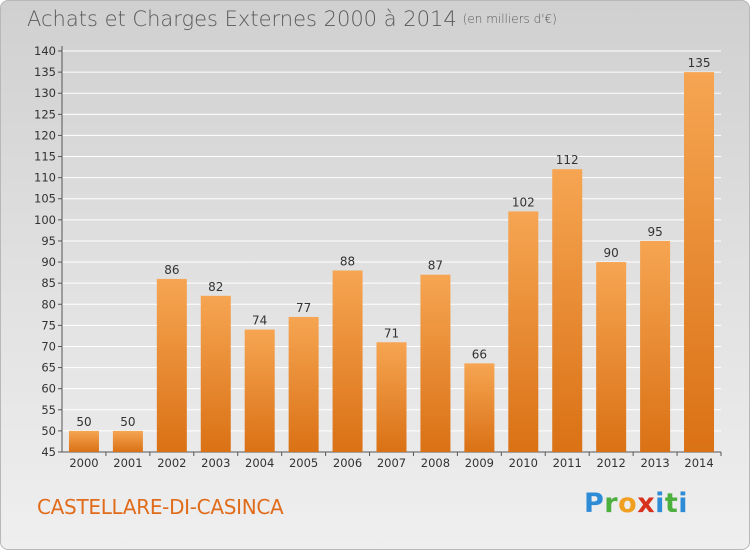 Image resolution: width=750 pixels, height=550 pixels. Describe the element at coordinates (435, 266) in the screenshot. I see `value-label: 87` at that location.